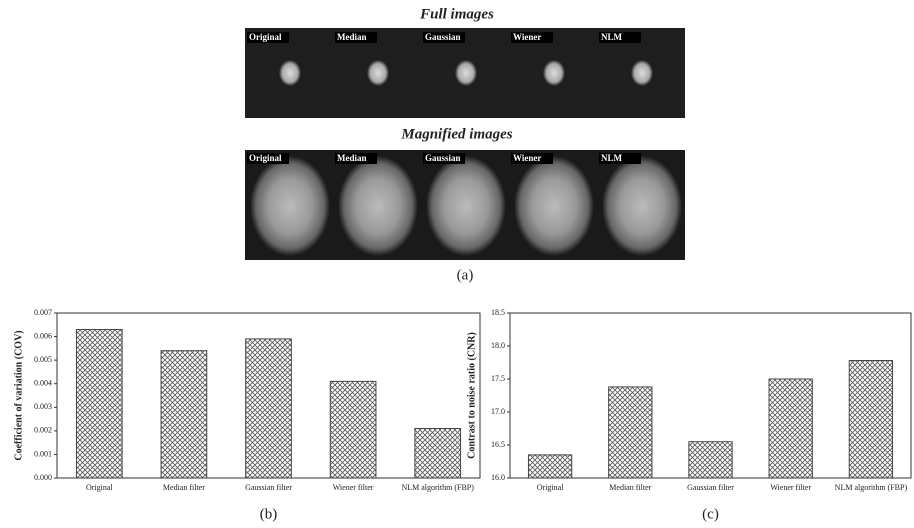  What do you see at coordinates (43, 406) in the screenshot?
I see `y-tick-label: 0.003` at bounding box center [43, 406].